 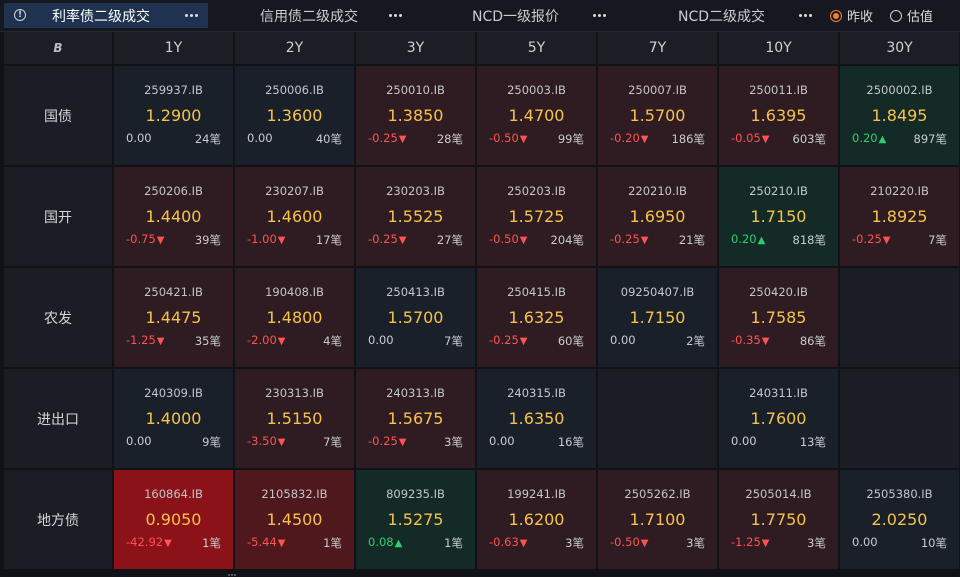 I want to click on bond-yield: 0.9050, so click(x=173, y=519).